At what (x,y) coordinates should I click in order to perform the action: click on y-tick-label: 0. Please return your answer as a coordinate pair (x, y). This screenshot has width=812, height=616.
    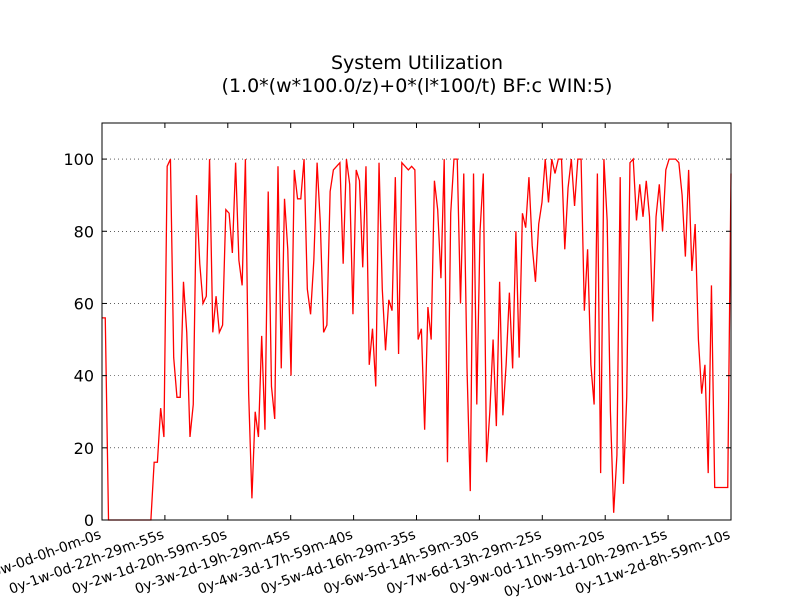
    Looking at the image, I should click on (89, 520).